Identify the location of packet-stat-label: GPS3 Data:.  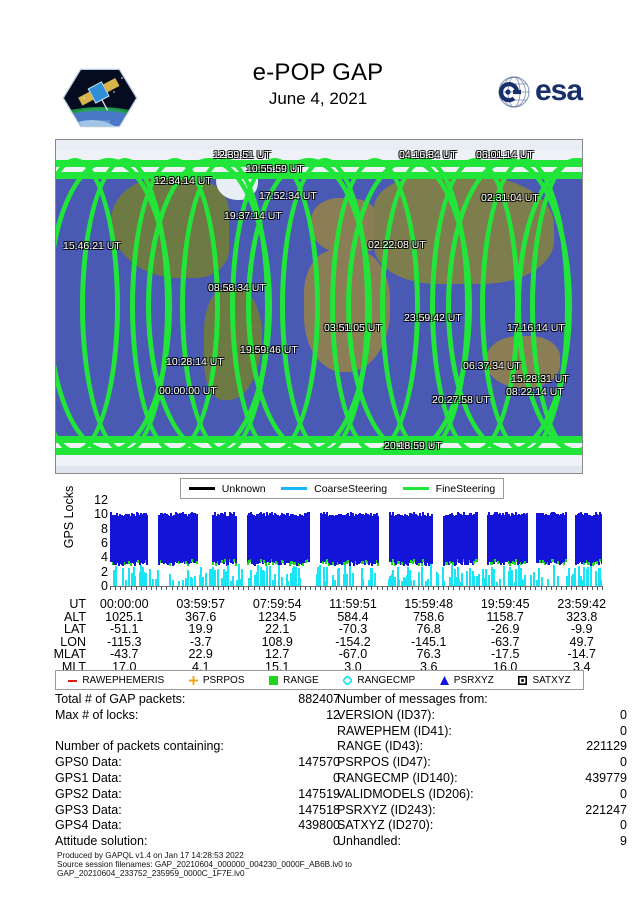
(88, 809).